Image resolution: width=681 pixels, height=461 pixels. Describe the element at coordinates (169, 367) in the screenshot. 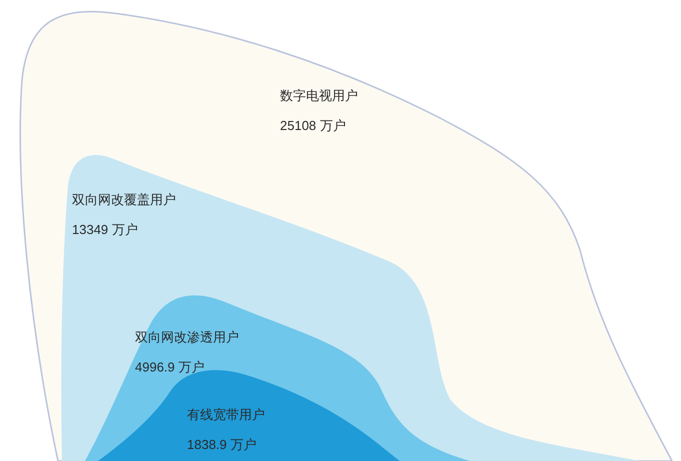

I see `data-label: 4996.9 万户` at that location.